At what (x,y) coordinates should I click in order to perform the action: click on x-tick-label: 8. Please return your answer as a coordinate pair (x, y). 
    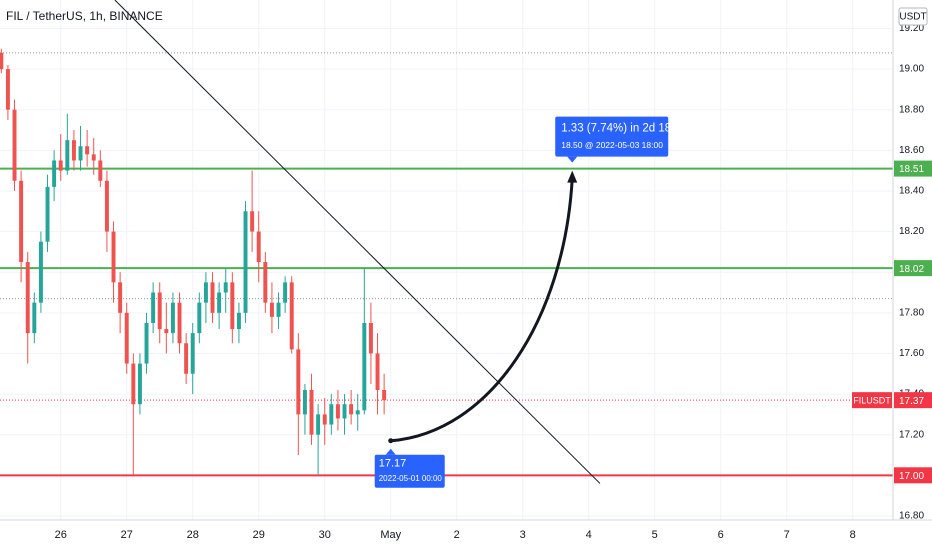
    Looking at the image, I should click on (853, 535).